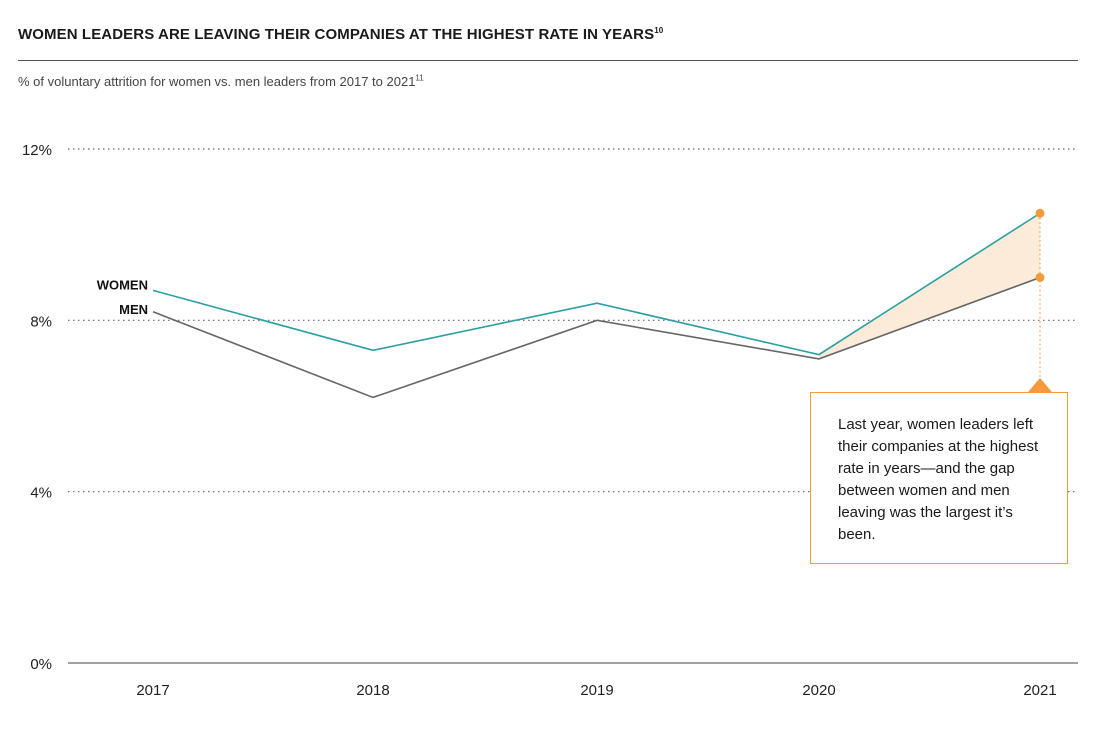  Describe the element at coordinates (37, 150) in the screenshot. I see `y-tick-label: 12%` at that location.